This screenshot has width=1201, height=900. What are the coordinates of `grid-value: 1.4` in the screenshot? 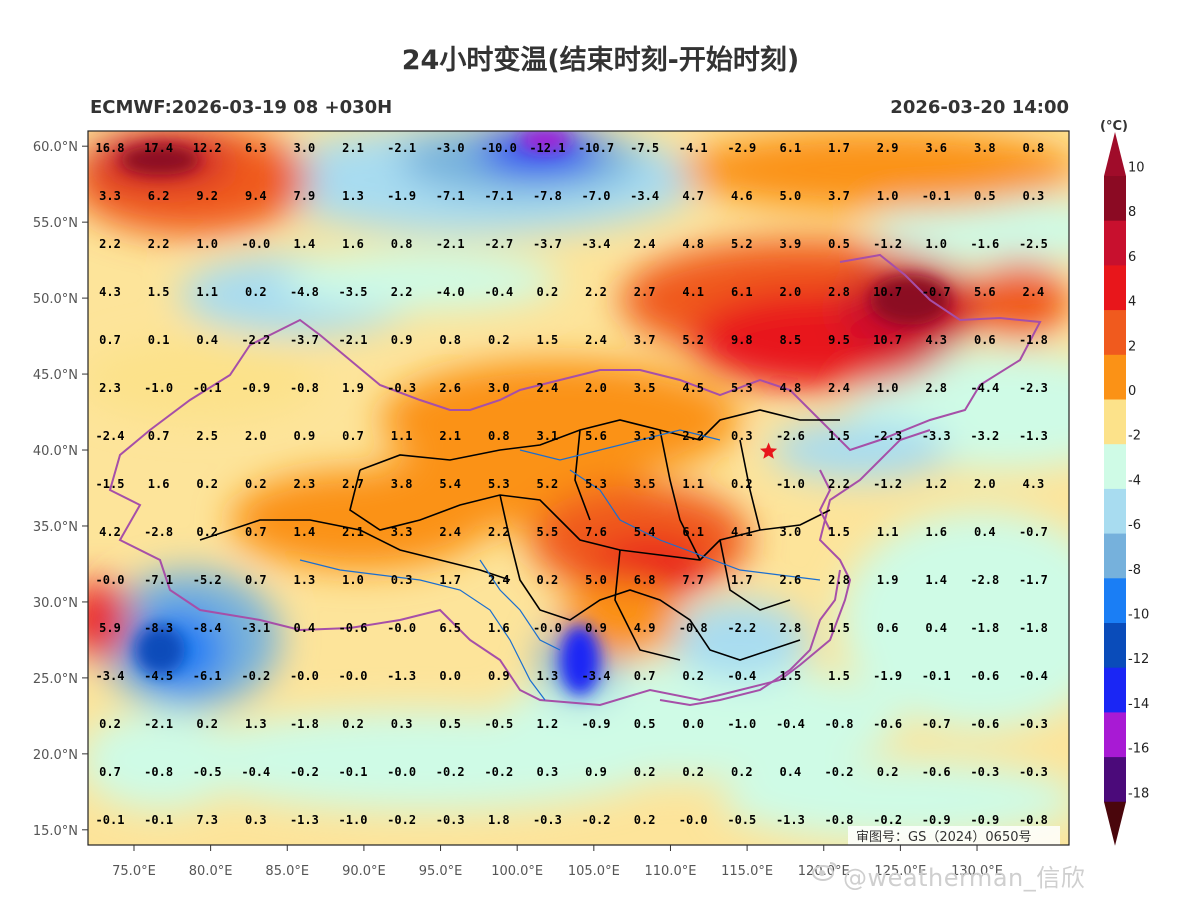 It's located at (936, 580).